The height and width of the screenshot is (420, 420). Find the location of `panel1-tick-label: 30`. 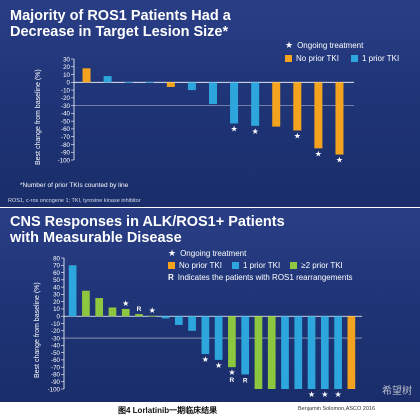

panel1-tick-label: 30 is located at coordinates (66, 59).